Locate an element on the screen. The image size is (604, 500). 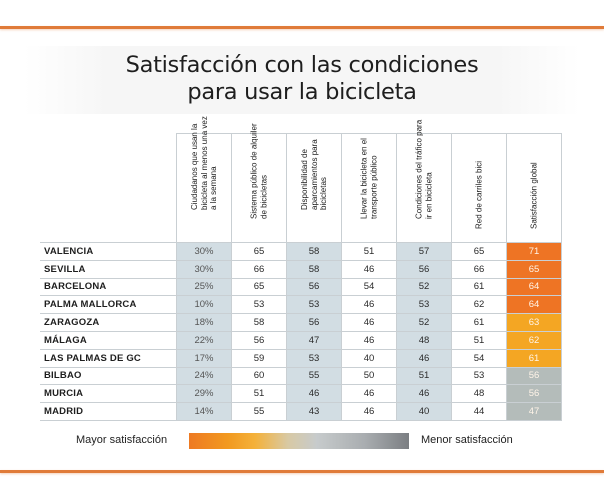
value-cell: 50 is located at coordinates (369, 376).